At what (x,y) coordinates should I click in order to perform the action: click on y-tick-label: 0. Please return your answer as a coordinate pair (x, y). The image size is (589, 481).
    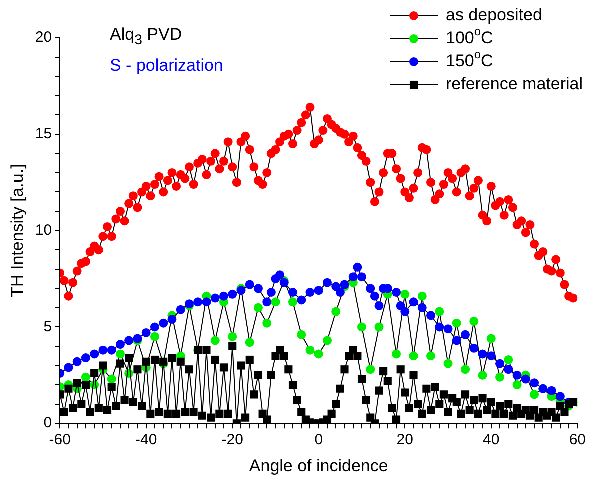
    Looking at the image, I should click on (48, 423).